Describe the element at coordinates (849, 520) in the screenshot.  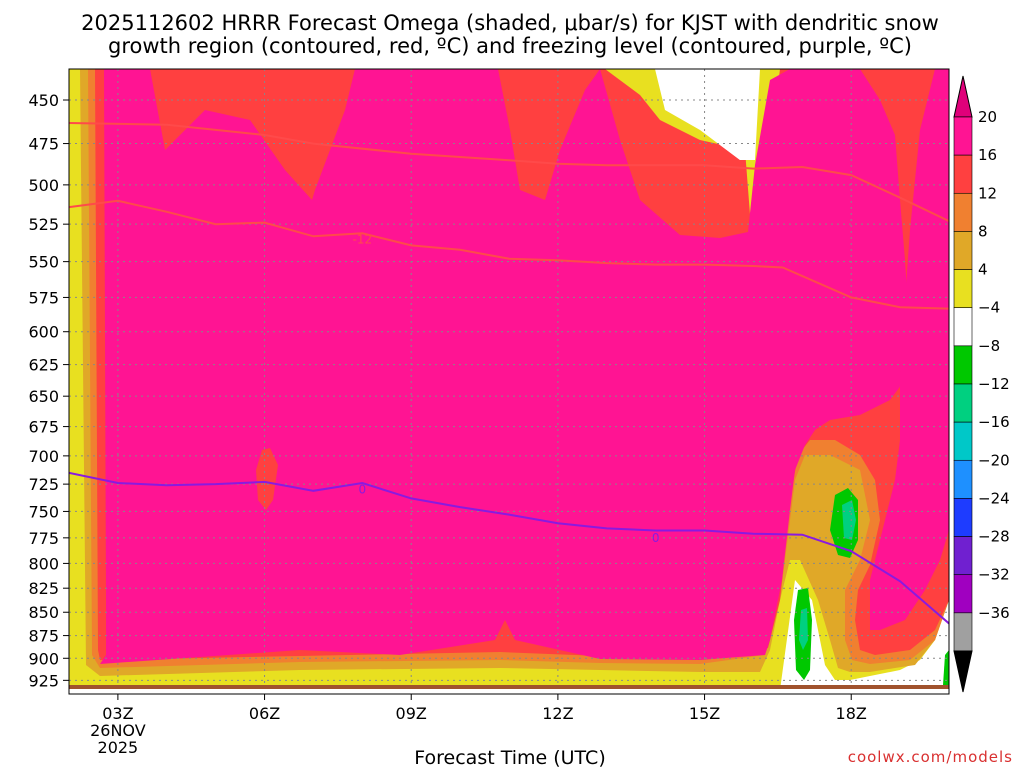
I see `omega-descent-18z-core` at that location.